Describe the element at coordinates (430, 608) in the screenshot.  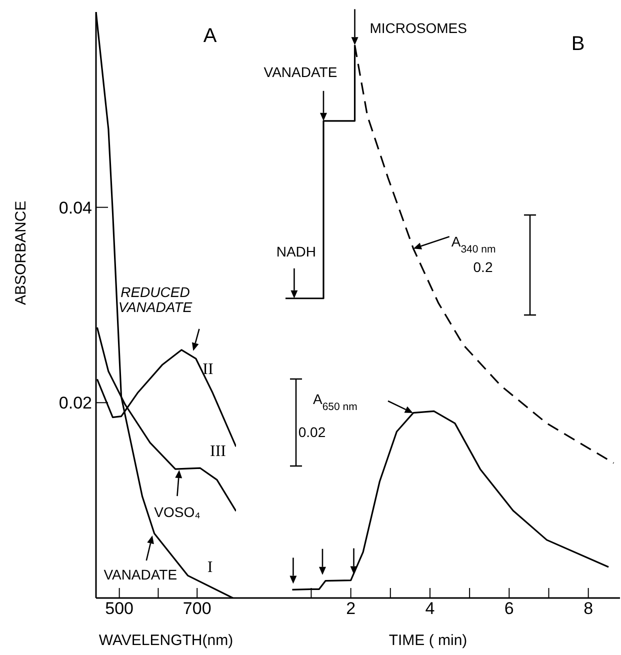
I see `x-tick-label: 4` at that location.